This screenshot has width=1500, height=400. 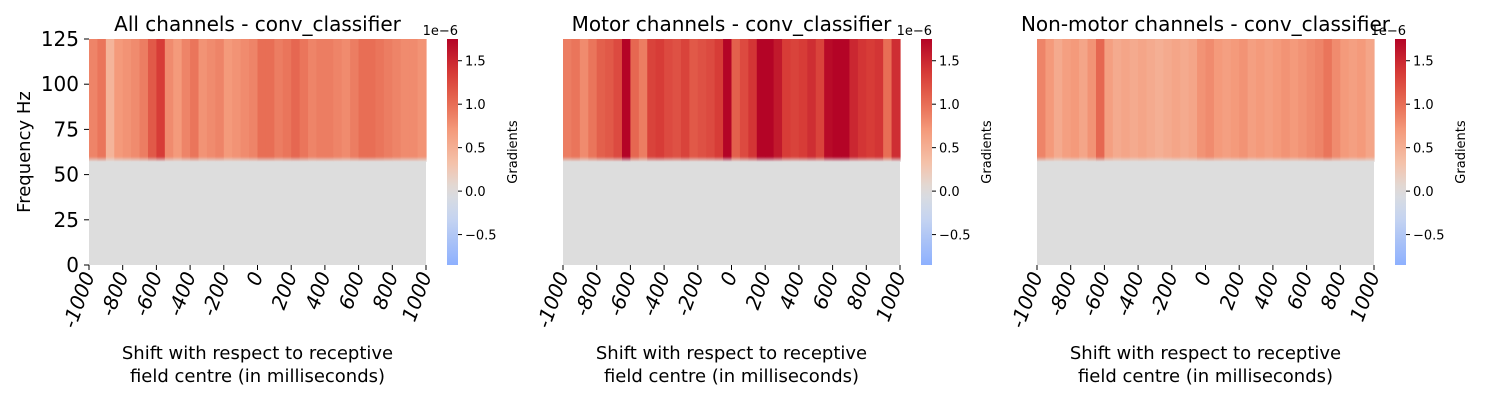 I want to click on colorbar-tick-label: 0.0, so click(x=475, y=192).